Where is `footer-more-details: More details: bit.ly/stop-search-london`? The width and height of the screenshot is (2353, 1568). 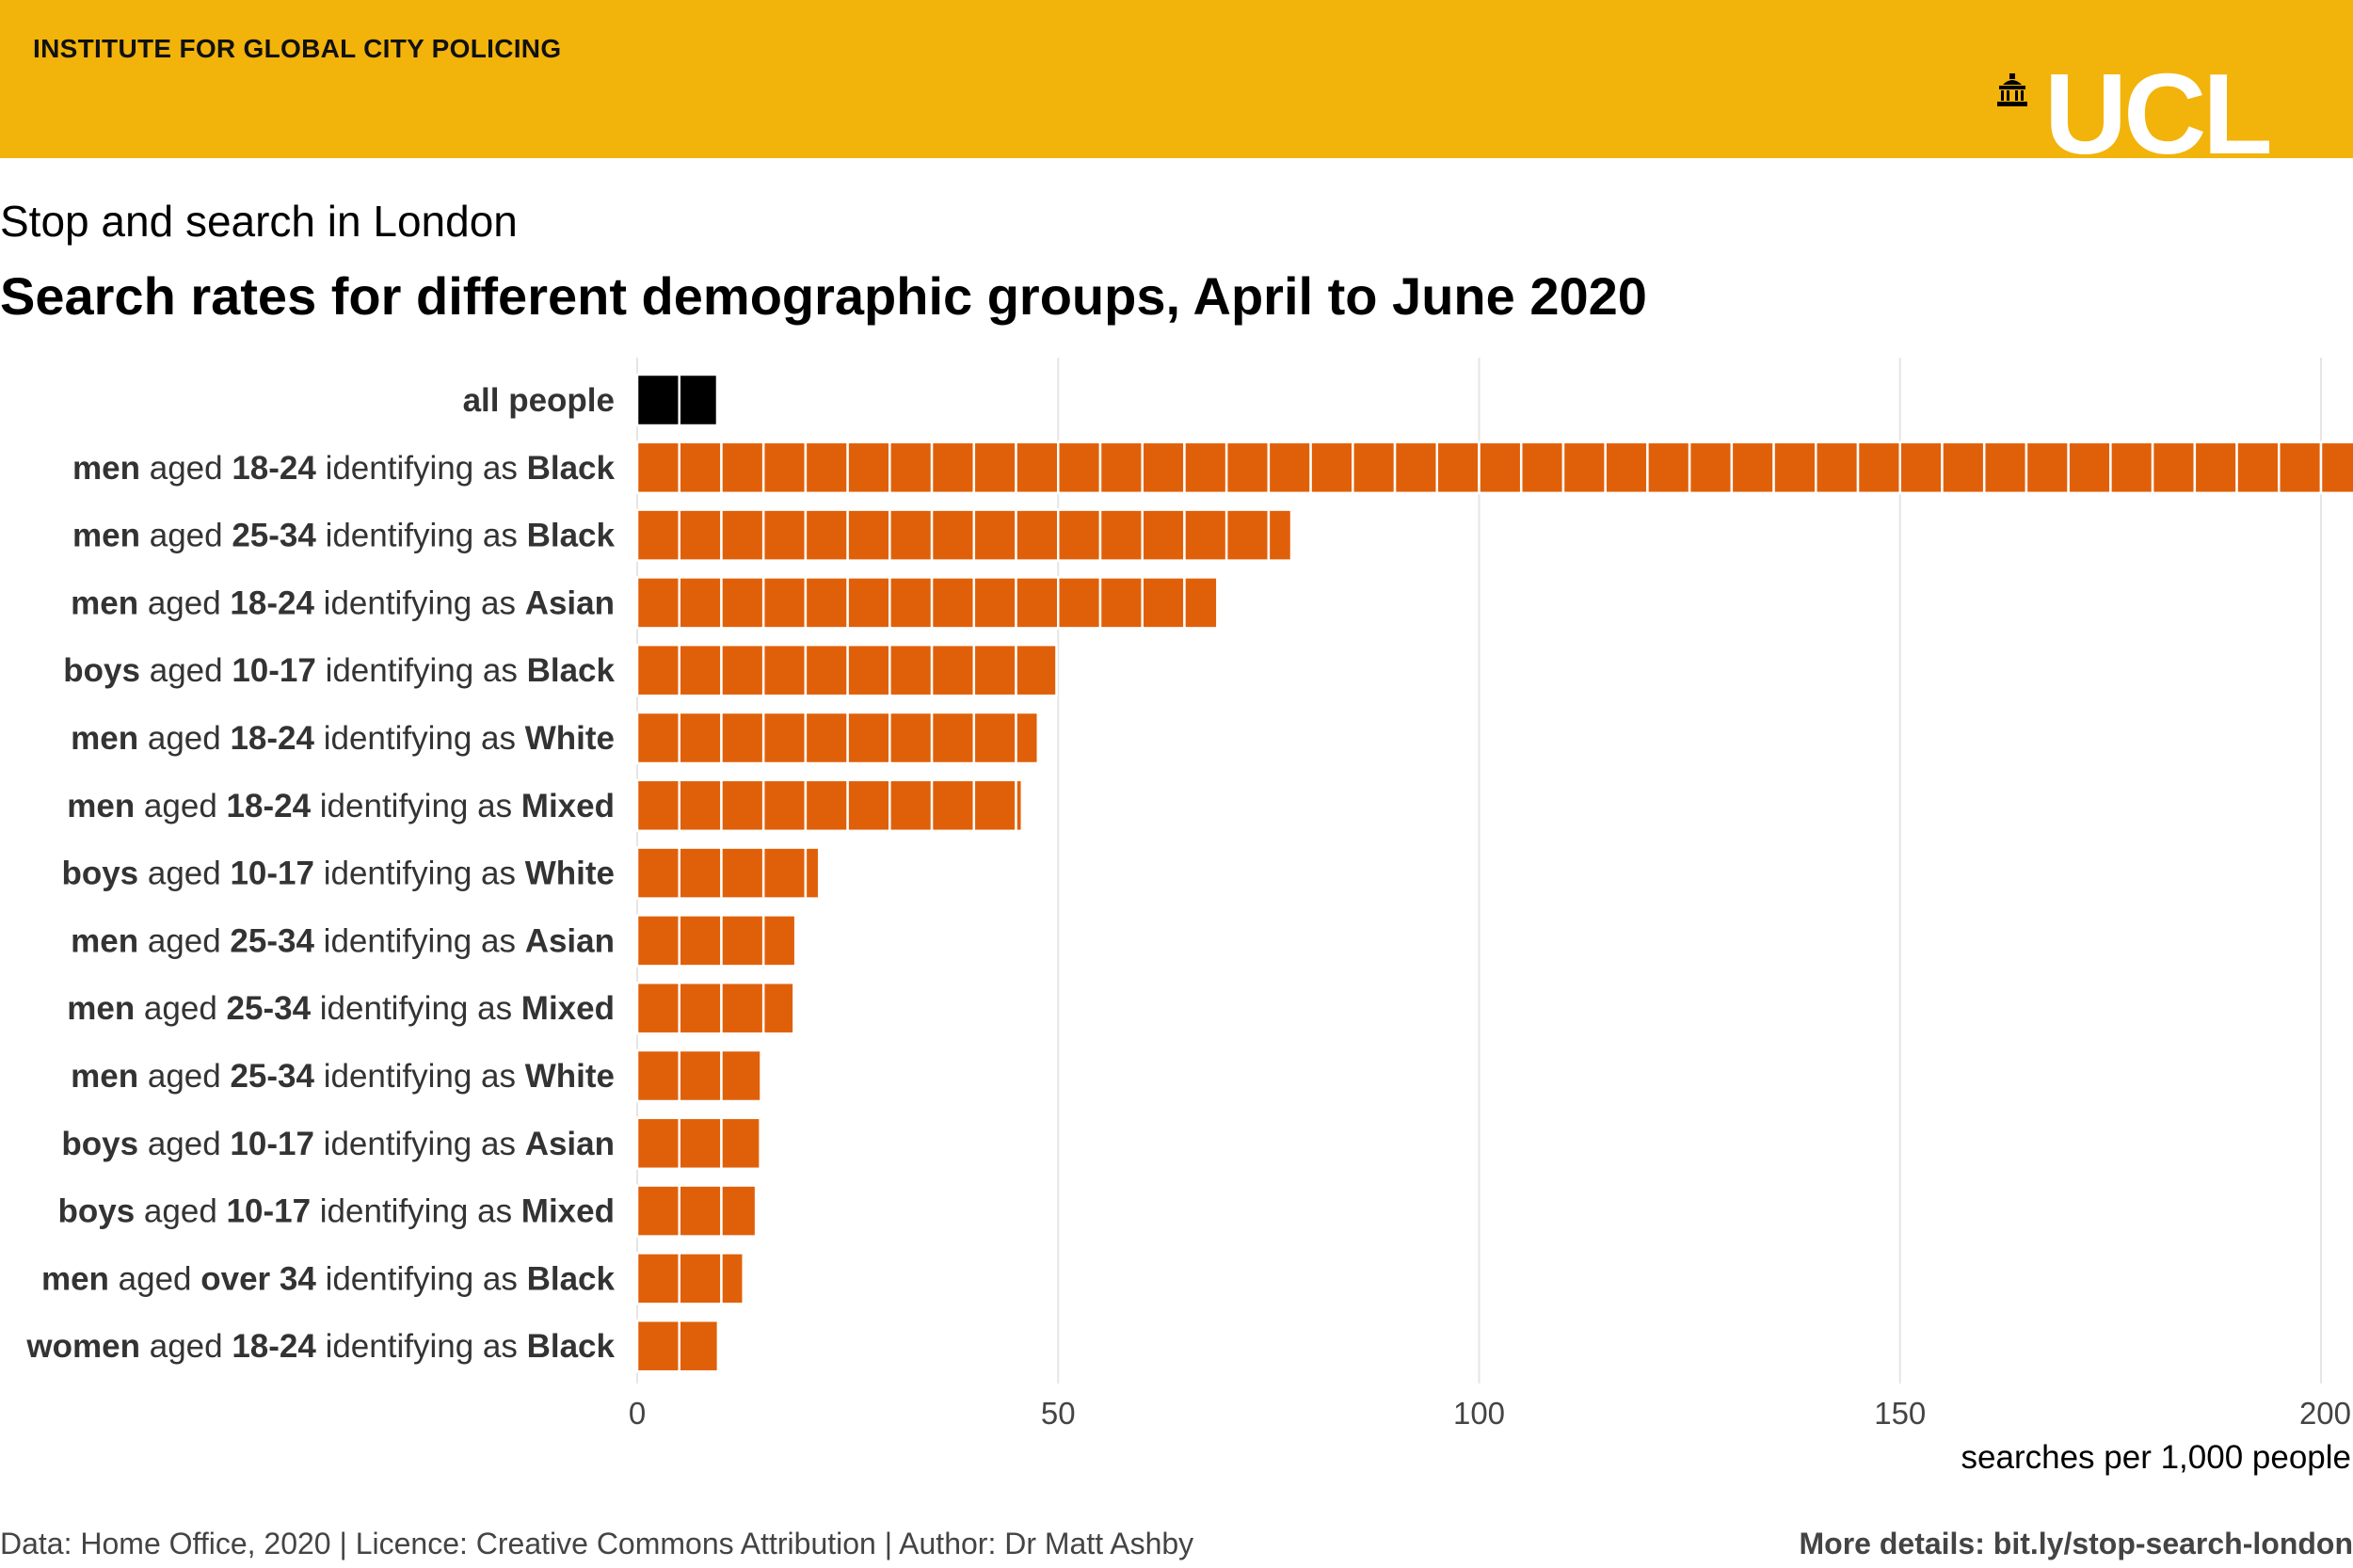
footer-more-details: More details: bit.ly/stop-search-london is located at coordinates (2076, 1543).